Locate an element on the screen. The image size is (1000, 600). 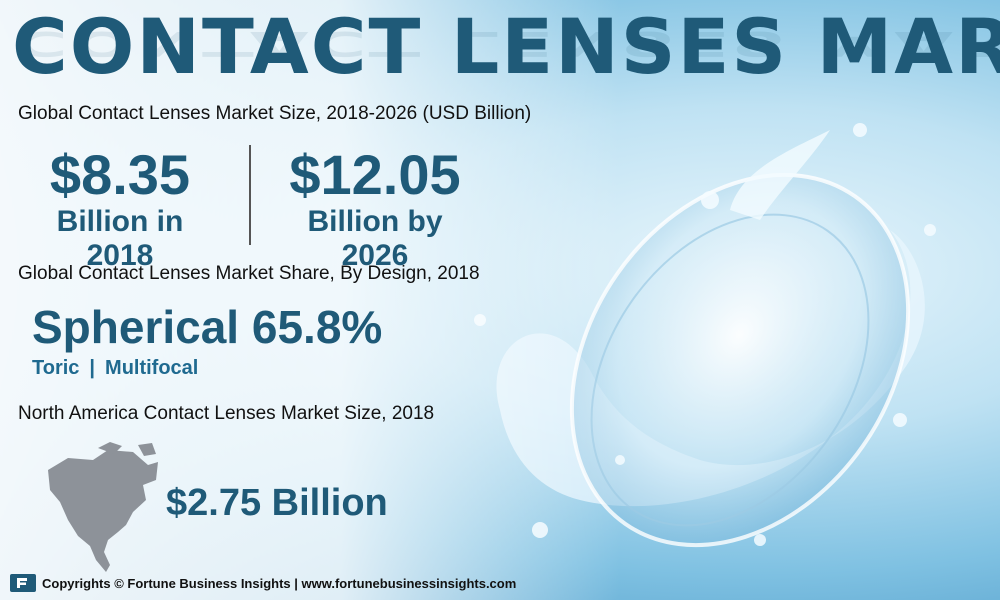
multifocal-label: Multifocal is located at coordinates (152, 368).